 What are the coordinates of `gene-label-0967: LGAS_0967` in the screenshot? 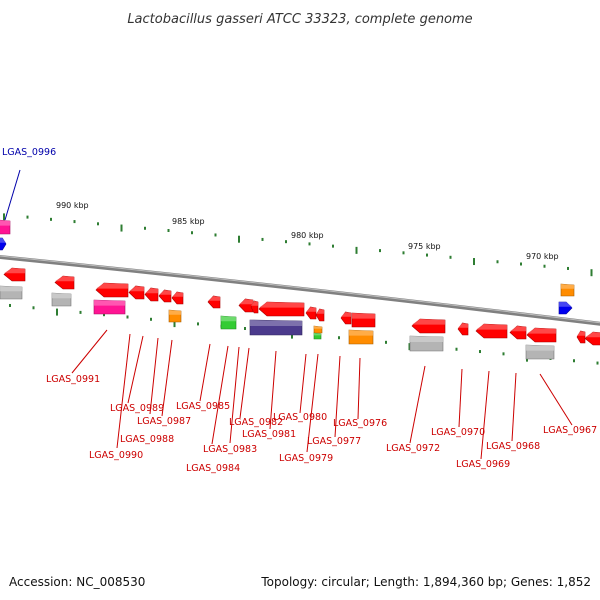 It's located at (570, 430).